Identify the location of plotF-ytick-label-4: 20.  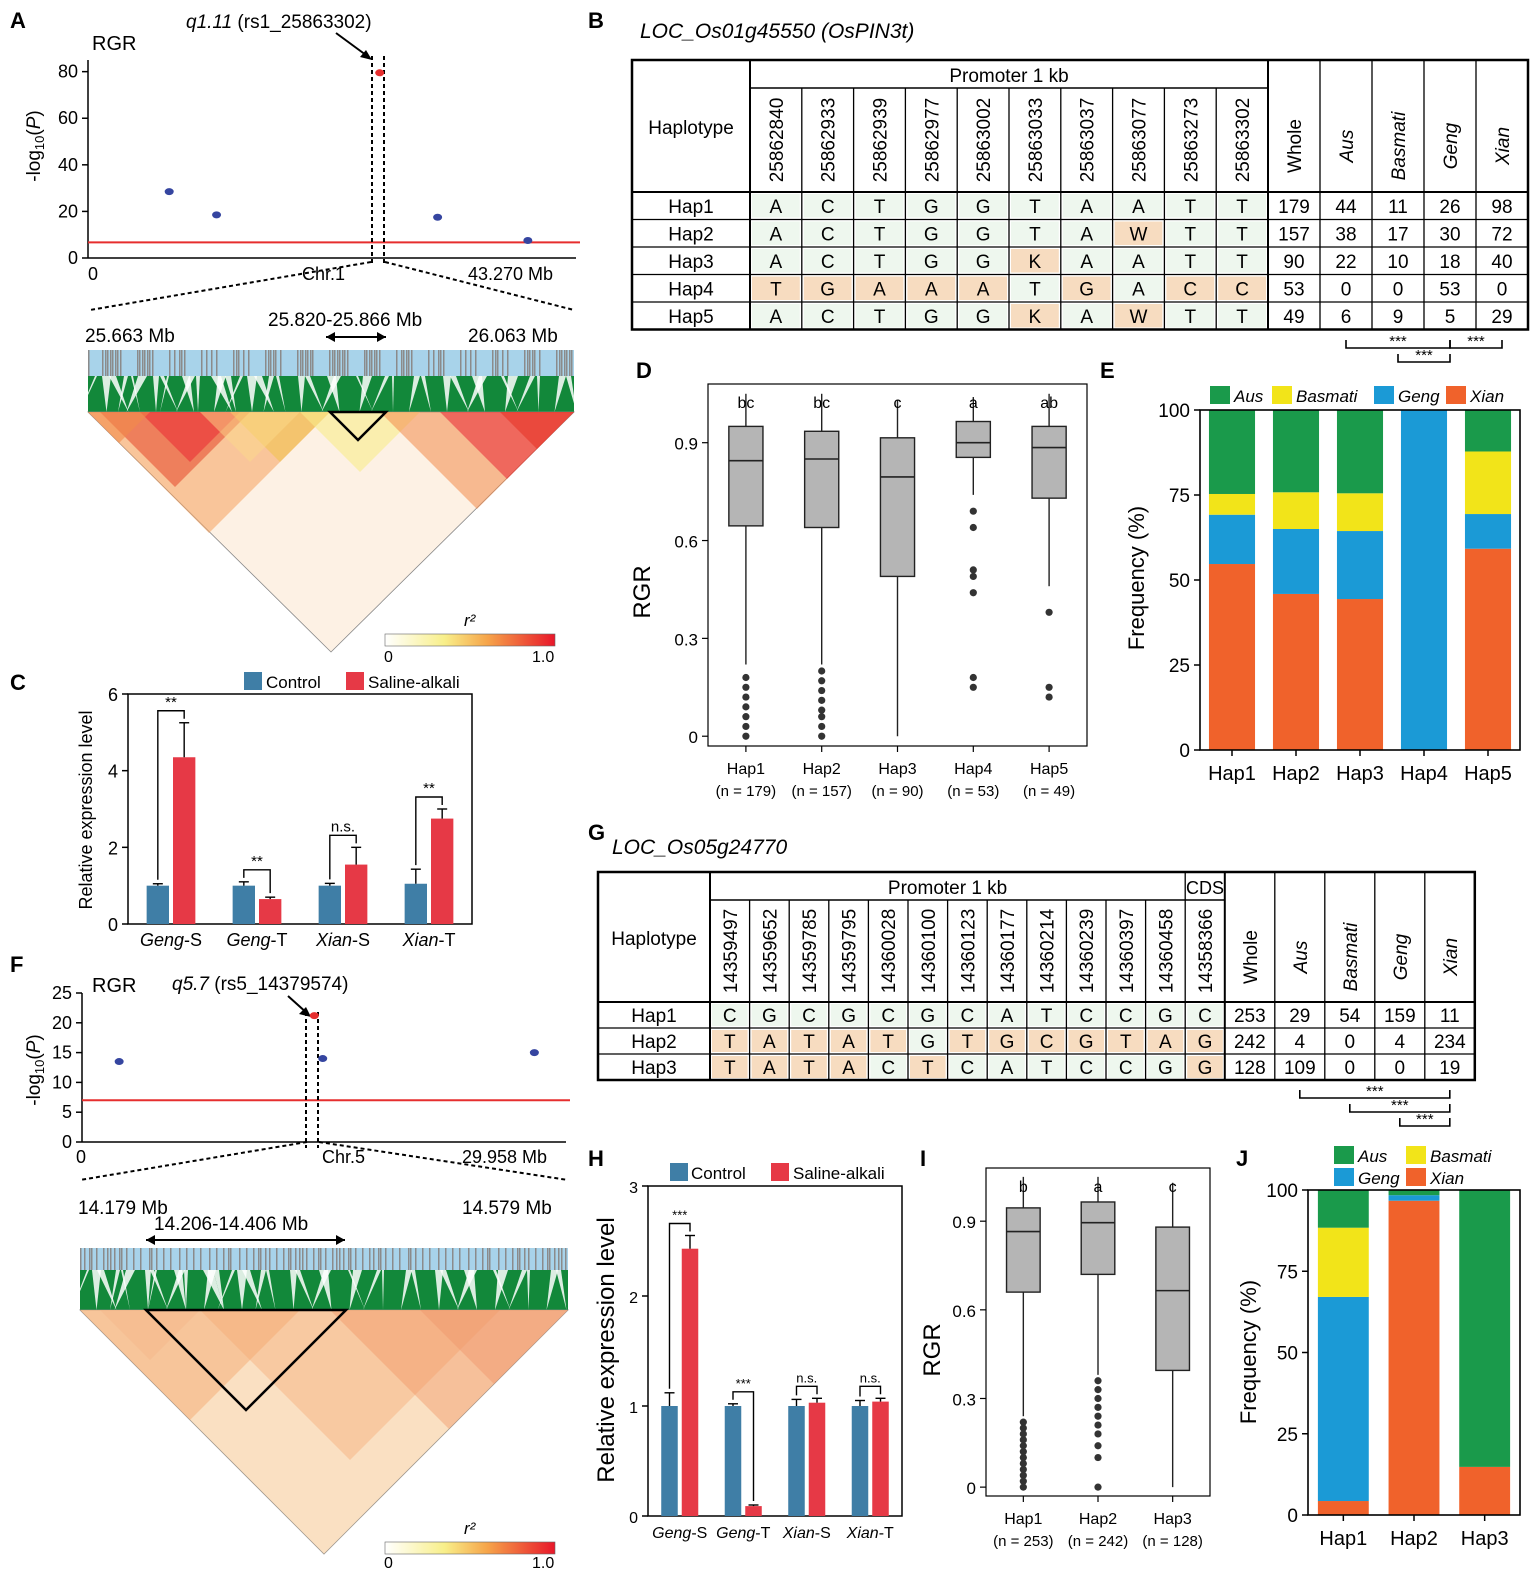
(62, 1023).